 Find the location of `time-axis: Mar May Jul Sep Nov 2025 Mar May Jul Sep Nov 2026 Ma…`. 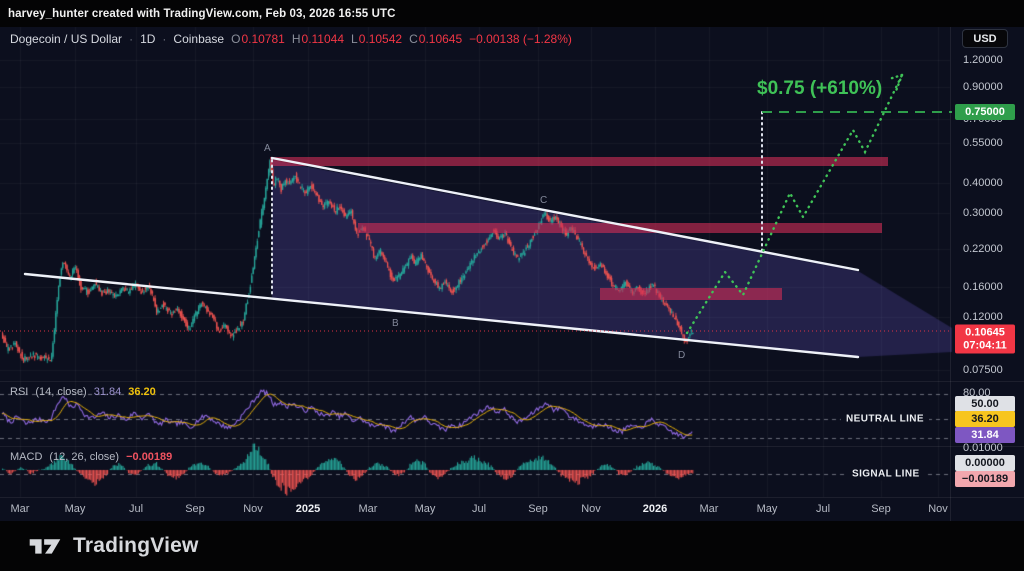

time-axis: Mar May Jul Sep Nov 2025 Mar May Jul Sep Nov 2026 Ma… is located at coordinates (475, 509).